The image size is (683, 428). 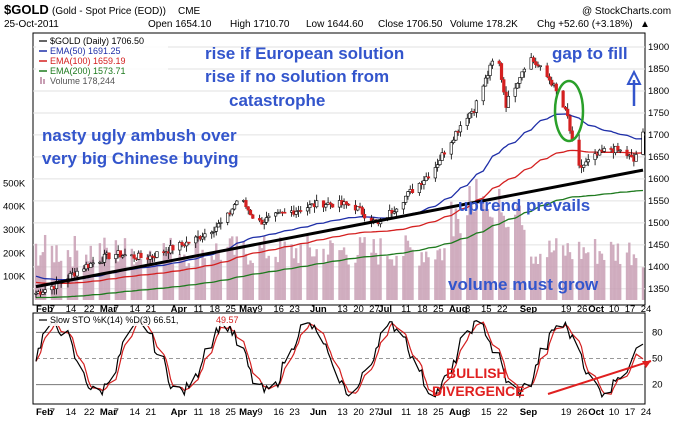 I want to click on x-axis-day-label: 27, so click(x=374, y=412).